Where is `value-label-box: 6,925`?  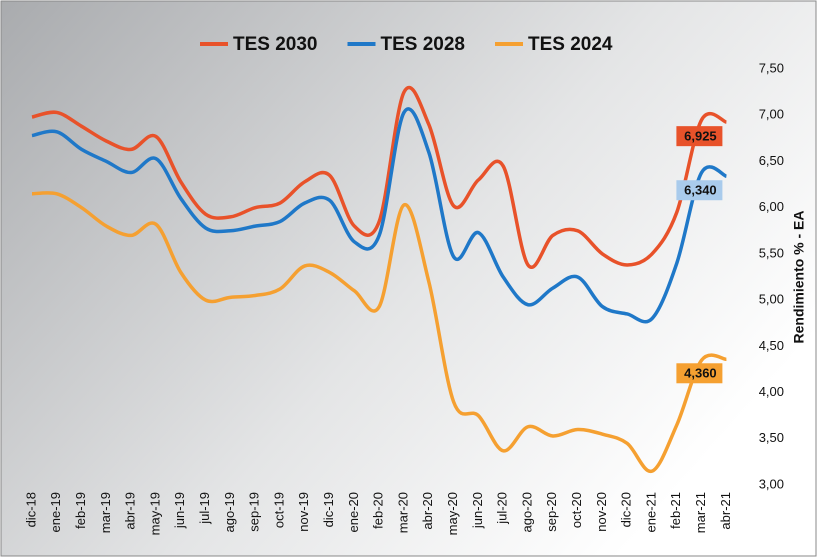 value-label-box: 6,925 is located at coordinates (699, 136).